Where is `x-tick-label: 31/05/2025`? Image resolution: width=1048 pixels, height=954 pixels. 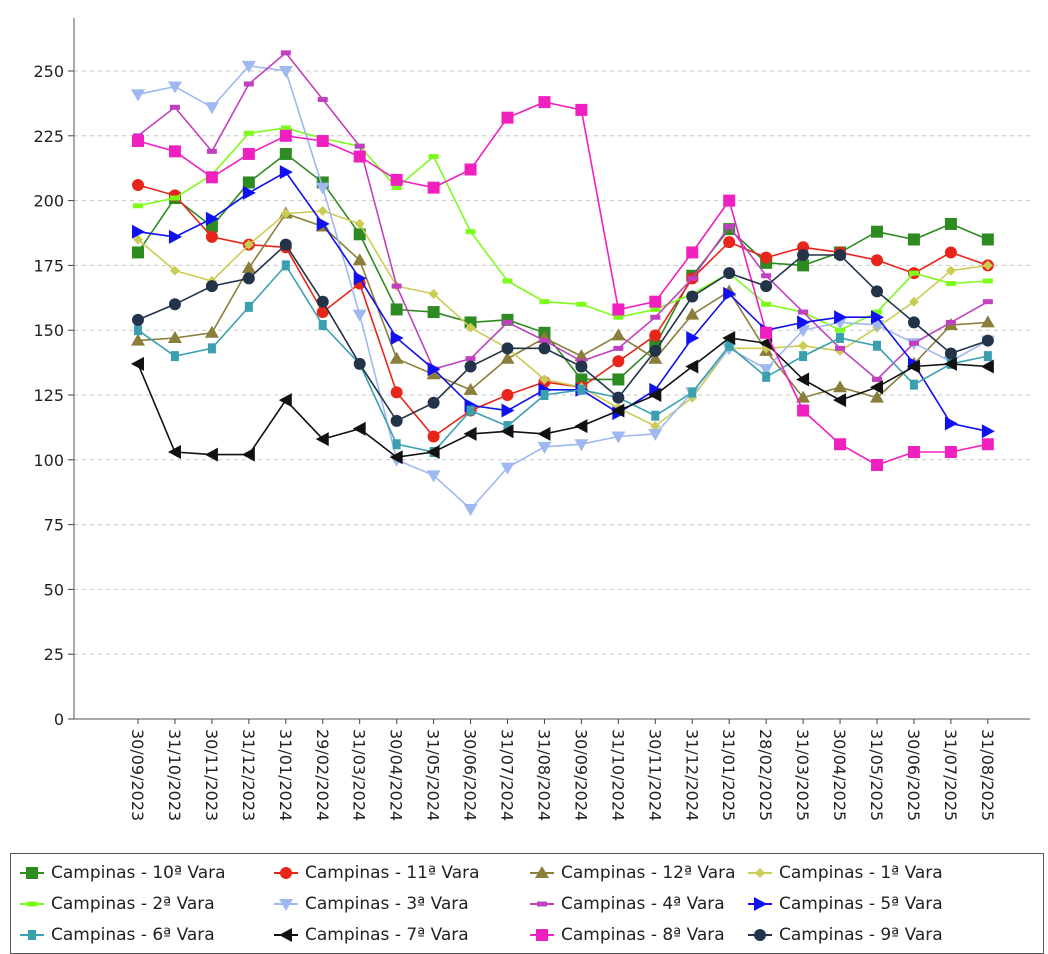
x-tick-label: 31/05/2025 is located at coordinates (876, 775).